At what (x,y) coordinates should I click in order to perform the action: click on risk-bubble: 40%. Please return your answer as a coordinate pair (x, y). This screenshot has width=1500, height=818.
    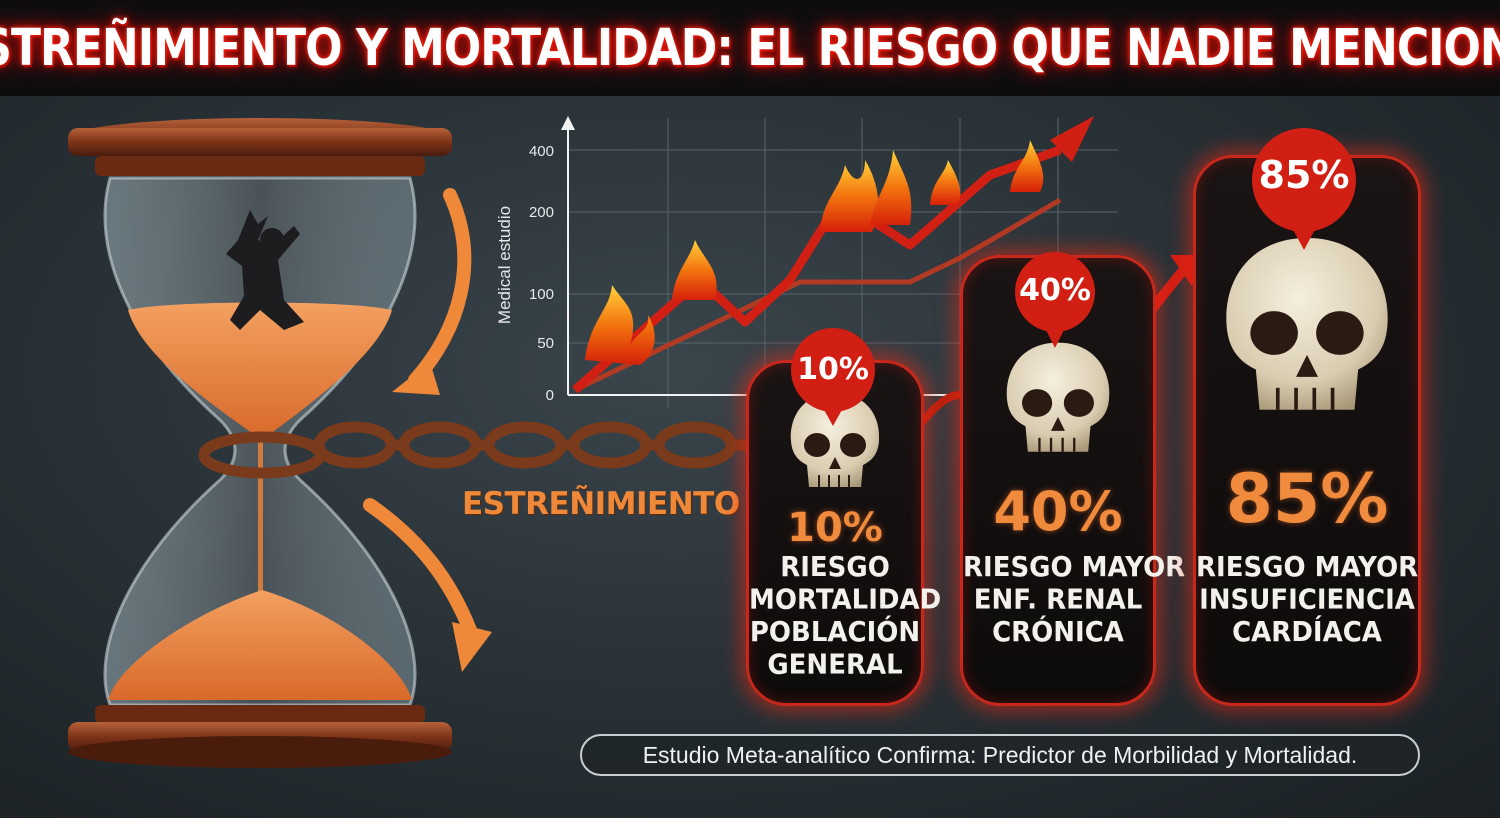
    Looking at the image, I should click on (1055, 300).